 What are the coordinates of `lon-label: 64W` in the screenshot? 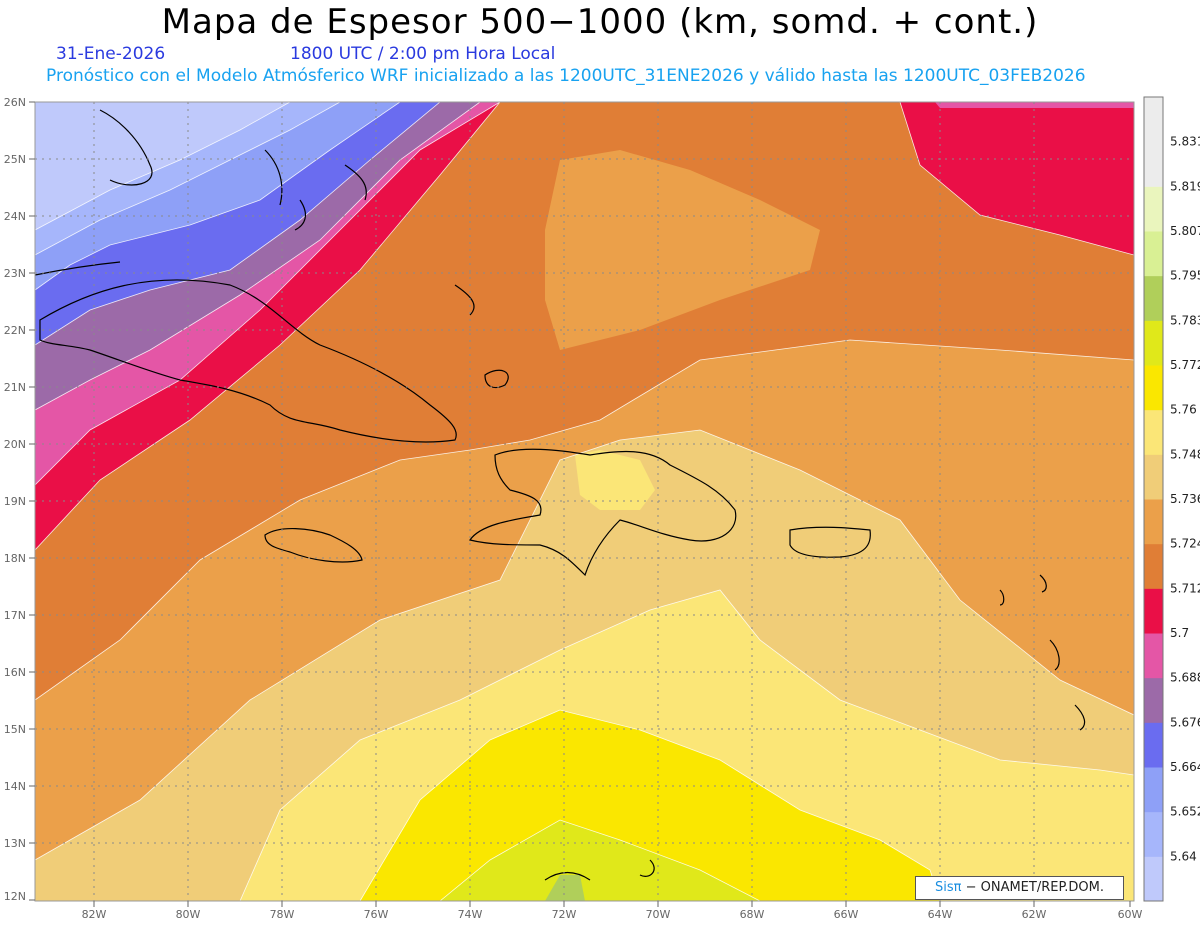 It's located at (940, 914).